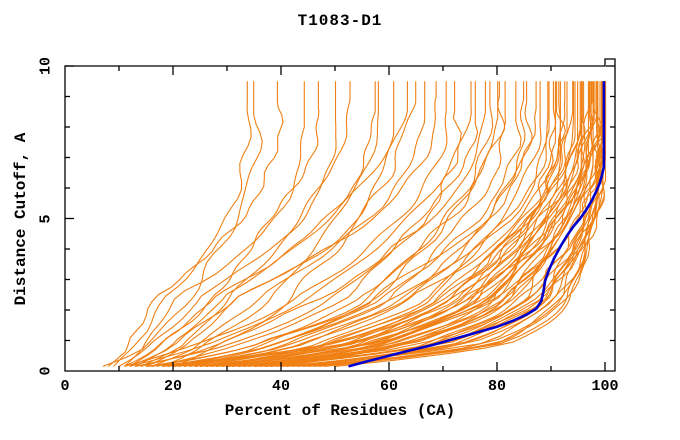 This screenshot has width=680, height=440. What do you see at coordinates (605, 386) in the screenshot?
I see `x-tick-label: 100` at bounding box center [605, 386].